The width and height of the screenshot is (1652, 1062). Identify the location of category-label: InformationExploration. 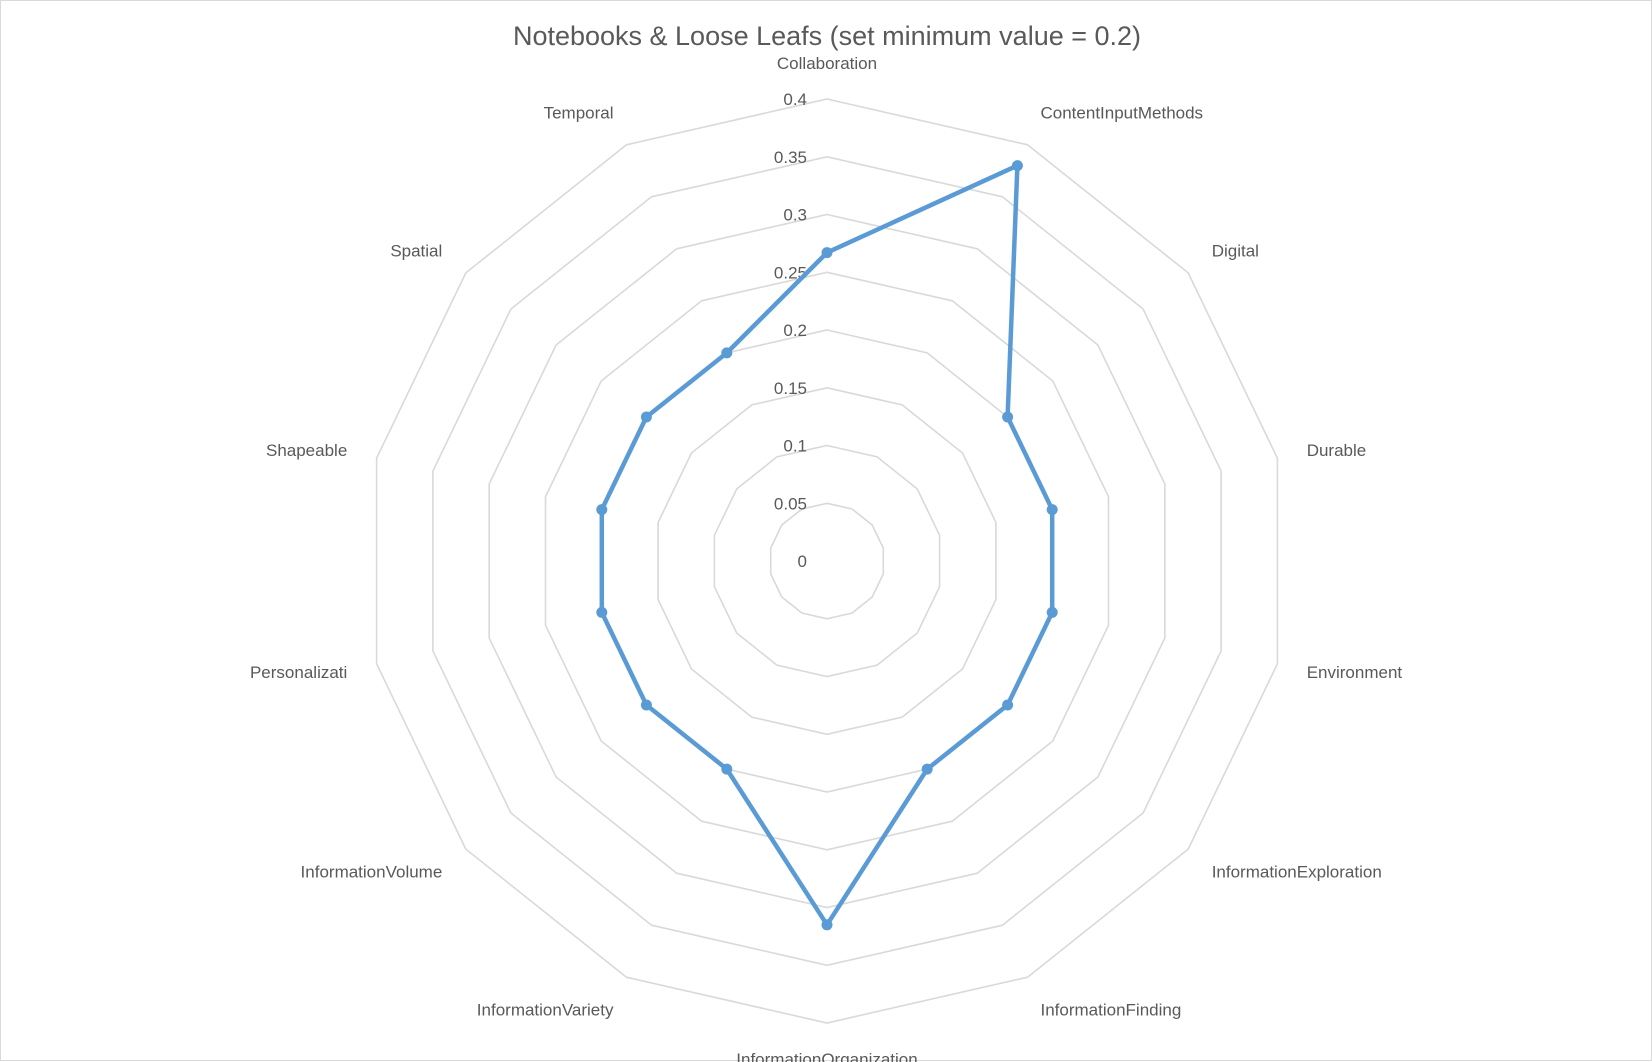
(1297, 872).